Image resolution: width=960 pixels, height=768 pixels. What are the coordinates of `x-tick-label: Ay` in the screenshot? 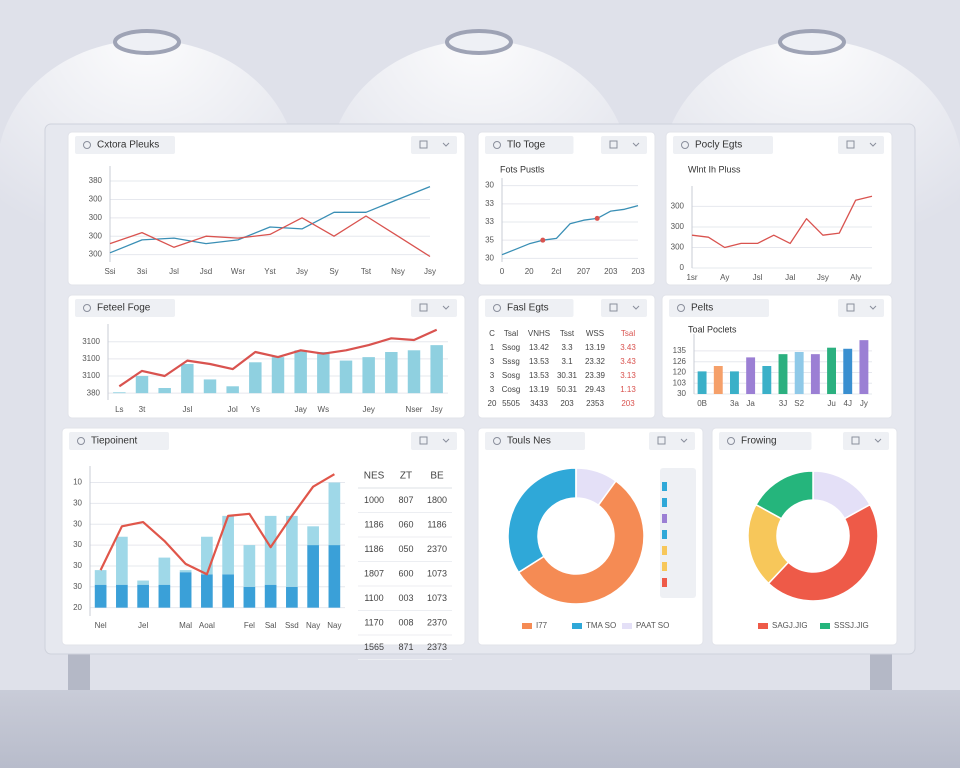 It's located at (724, 277).